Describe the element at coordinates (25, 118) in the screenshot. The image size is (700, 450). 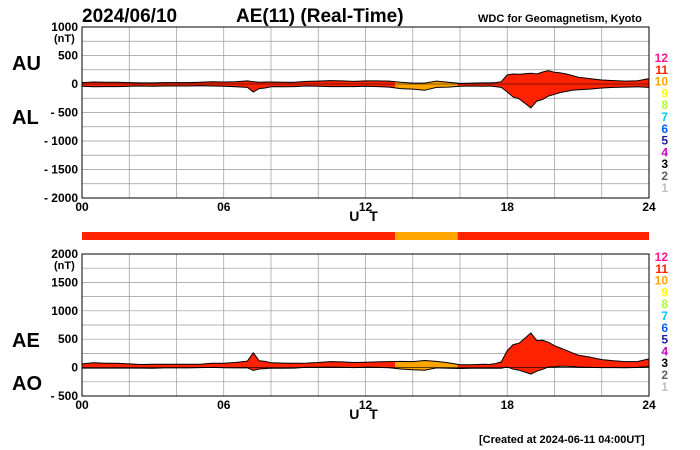
I see `al-label: AL` at that location.